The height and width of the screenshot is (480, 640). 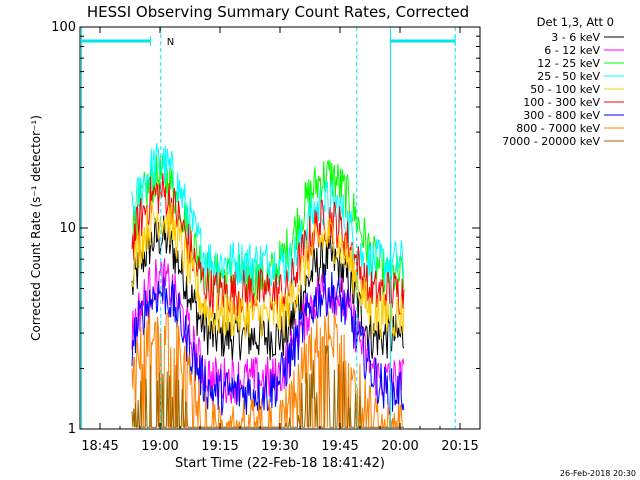 What do you see at coordinates (551, 141) in the screenshot?
I see `legend-label-9: 7000 - 20000 keV` at bounding box center [551, 141].